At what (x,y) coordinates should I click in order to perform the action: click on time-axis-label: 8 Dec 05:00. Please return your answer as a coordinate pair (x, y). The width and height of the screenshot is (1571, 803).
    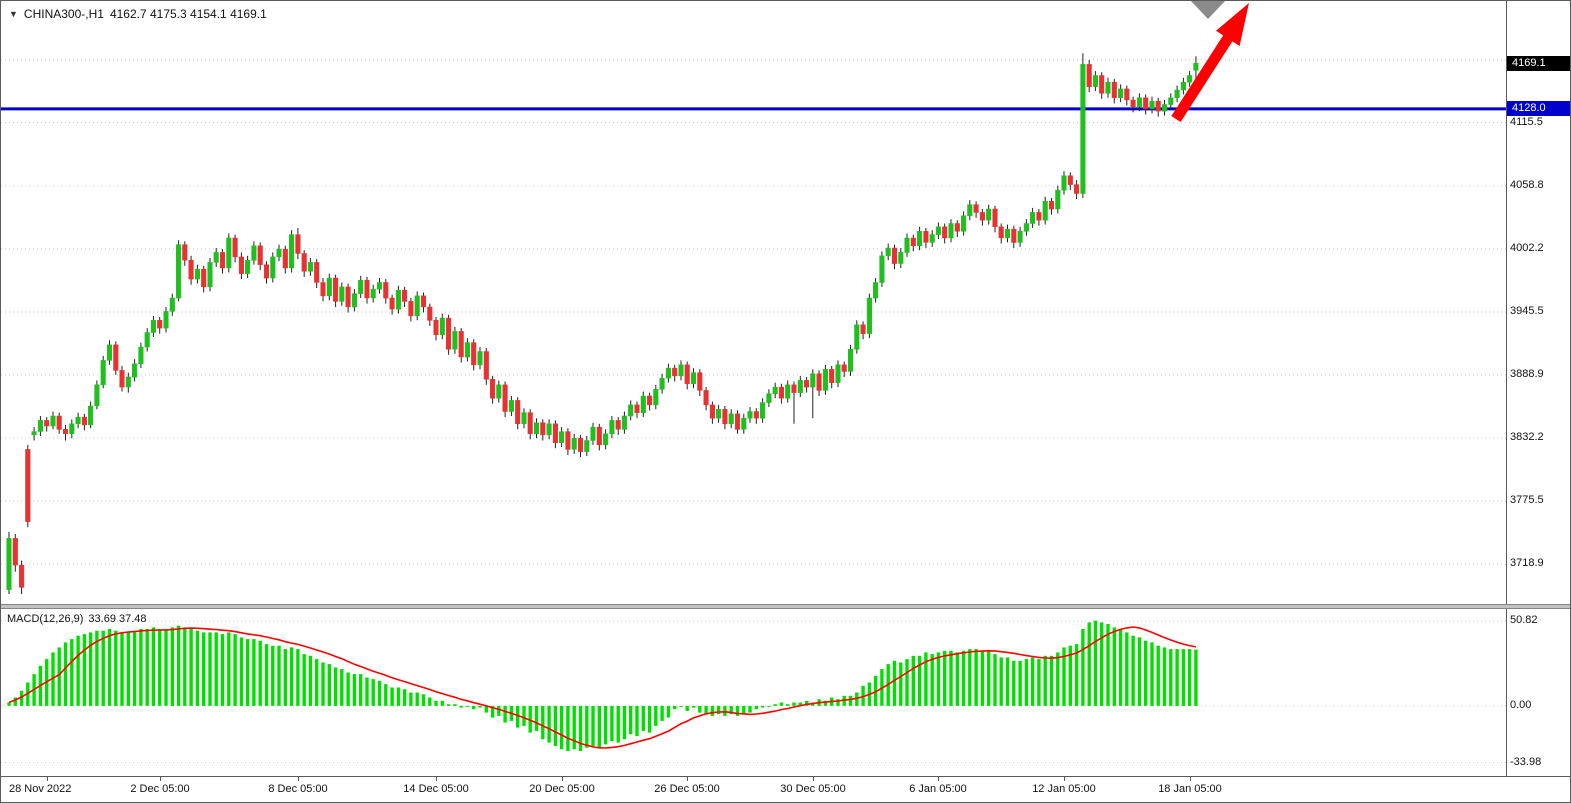
    Looking at the image, I should click on (298, 789).